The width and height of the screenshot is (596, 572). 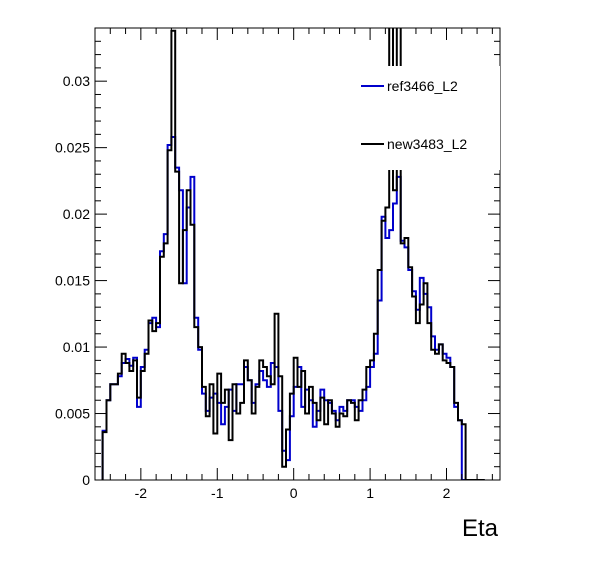 What do you see at coordinates (422, 86) in the screenshot?
I see `legend-label-ref3466_L2: ref3466_L2` at bounding box center [422, 86].